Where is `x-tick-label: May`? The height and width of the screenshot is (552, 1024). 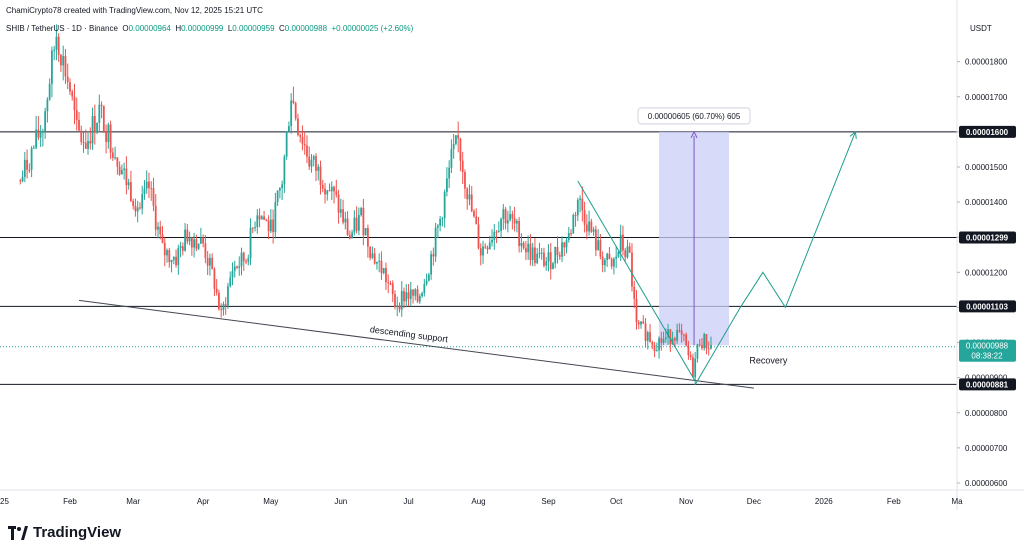
x-tick-label: May is located at coordinates (270, 501).